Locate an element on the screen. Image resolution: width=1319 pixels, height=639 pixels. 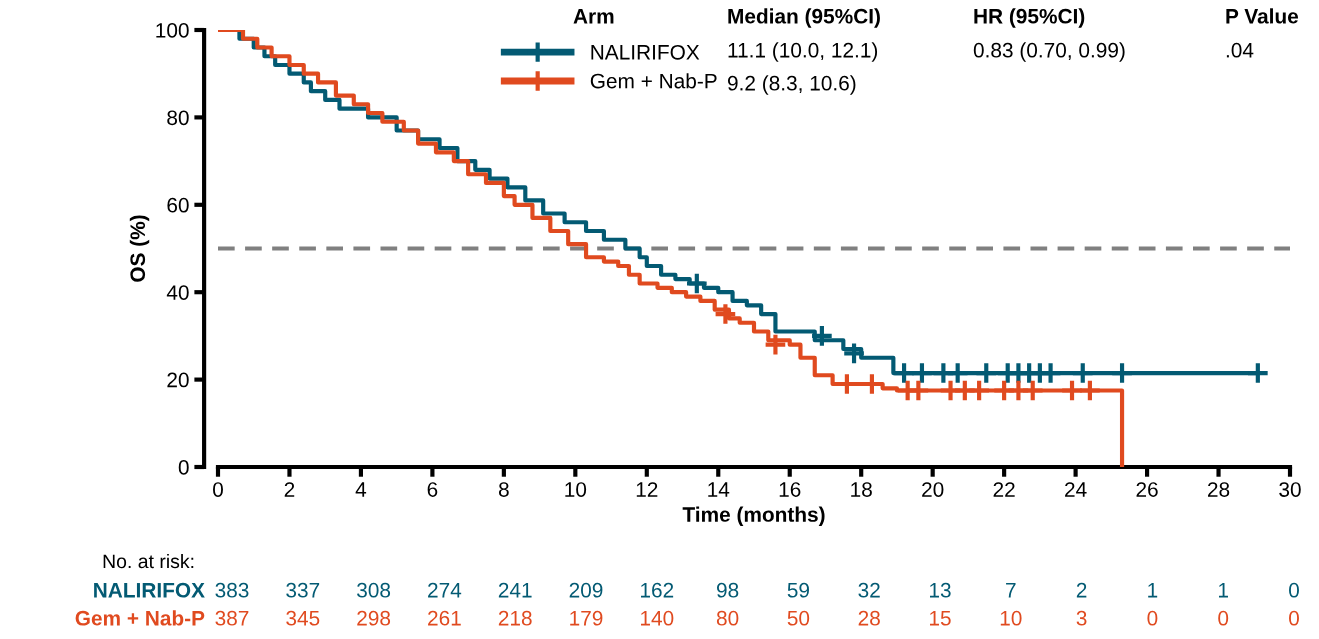
text: Arm is located at coordinates (593, 16).